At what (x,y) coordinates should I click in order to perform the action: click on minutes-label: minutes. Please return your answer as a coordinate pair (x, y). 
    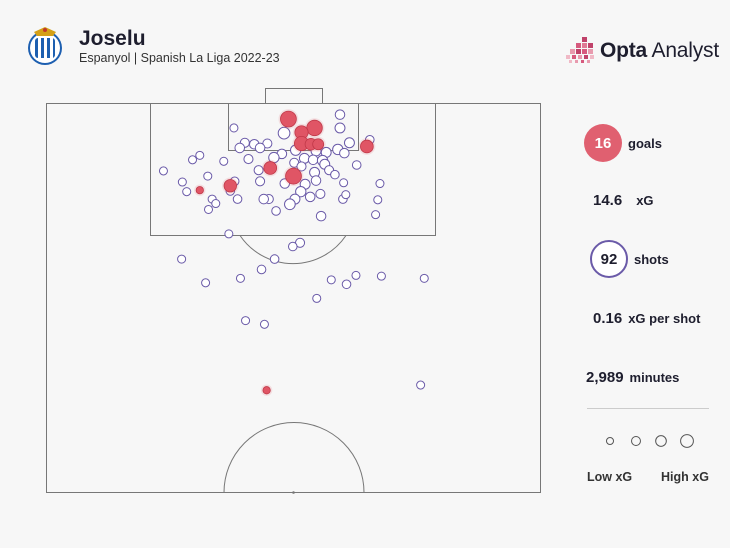
    Looking at the image, I should click on (654, 377).